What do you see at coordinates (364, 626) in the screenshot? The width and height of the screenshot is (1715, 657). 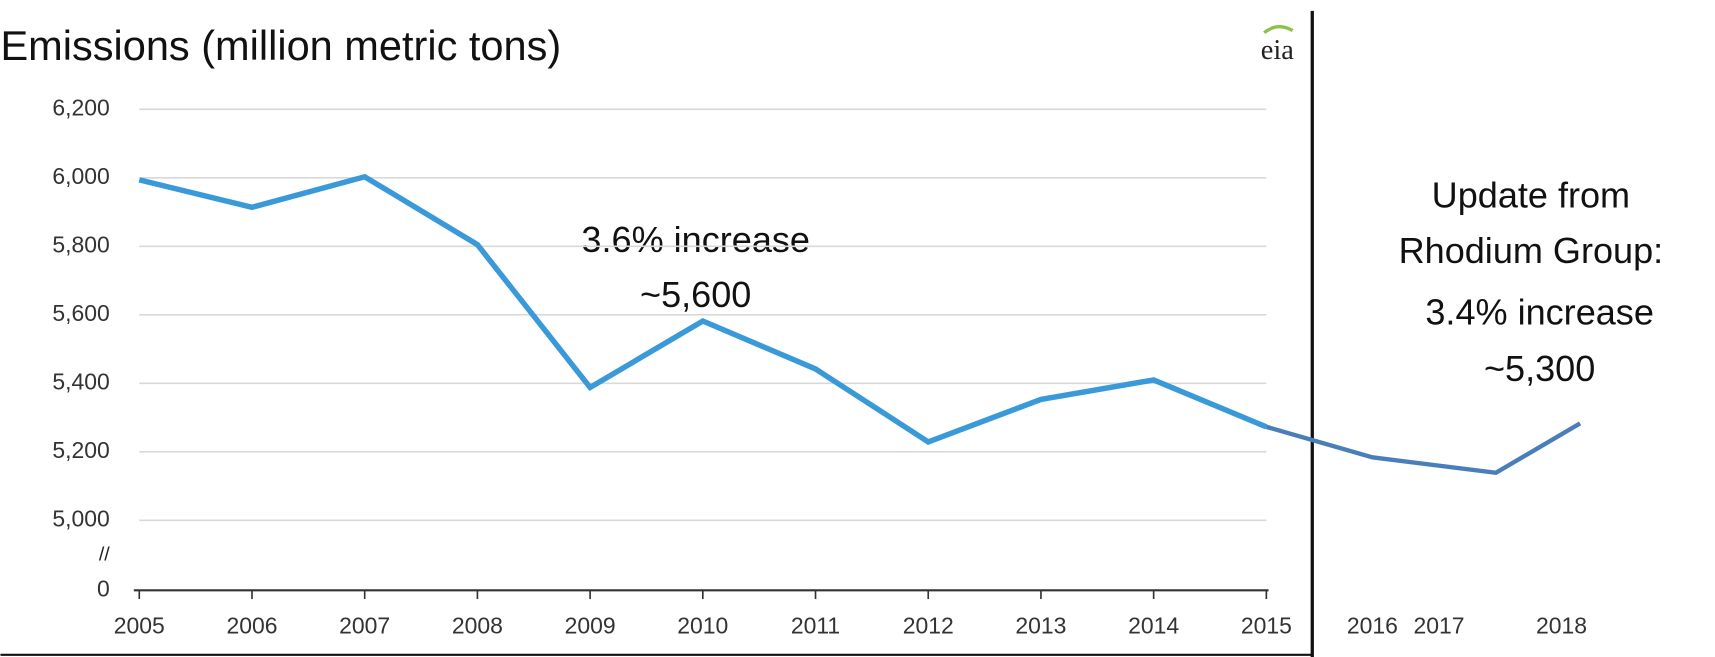 I see `x-tick-label: 2007` at bounding box center [364, 626].